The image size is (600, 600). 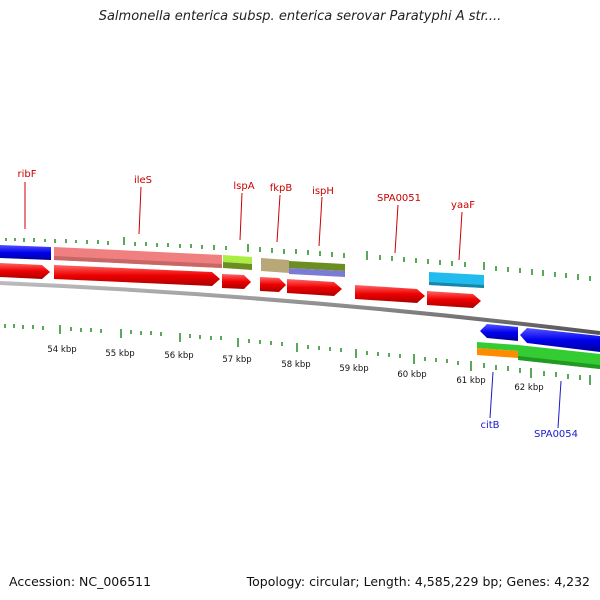 What do you see at coordinates (317, 266) in the screenshot?
I see `feature-olive-ispH` at bounding box center [317, 266].